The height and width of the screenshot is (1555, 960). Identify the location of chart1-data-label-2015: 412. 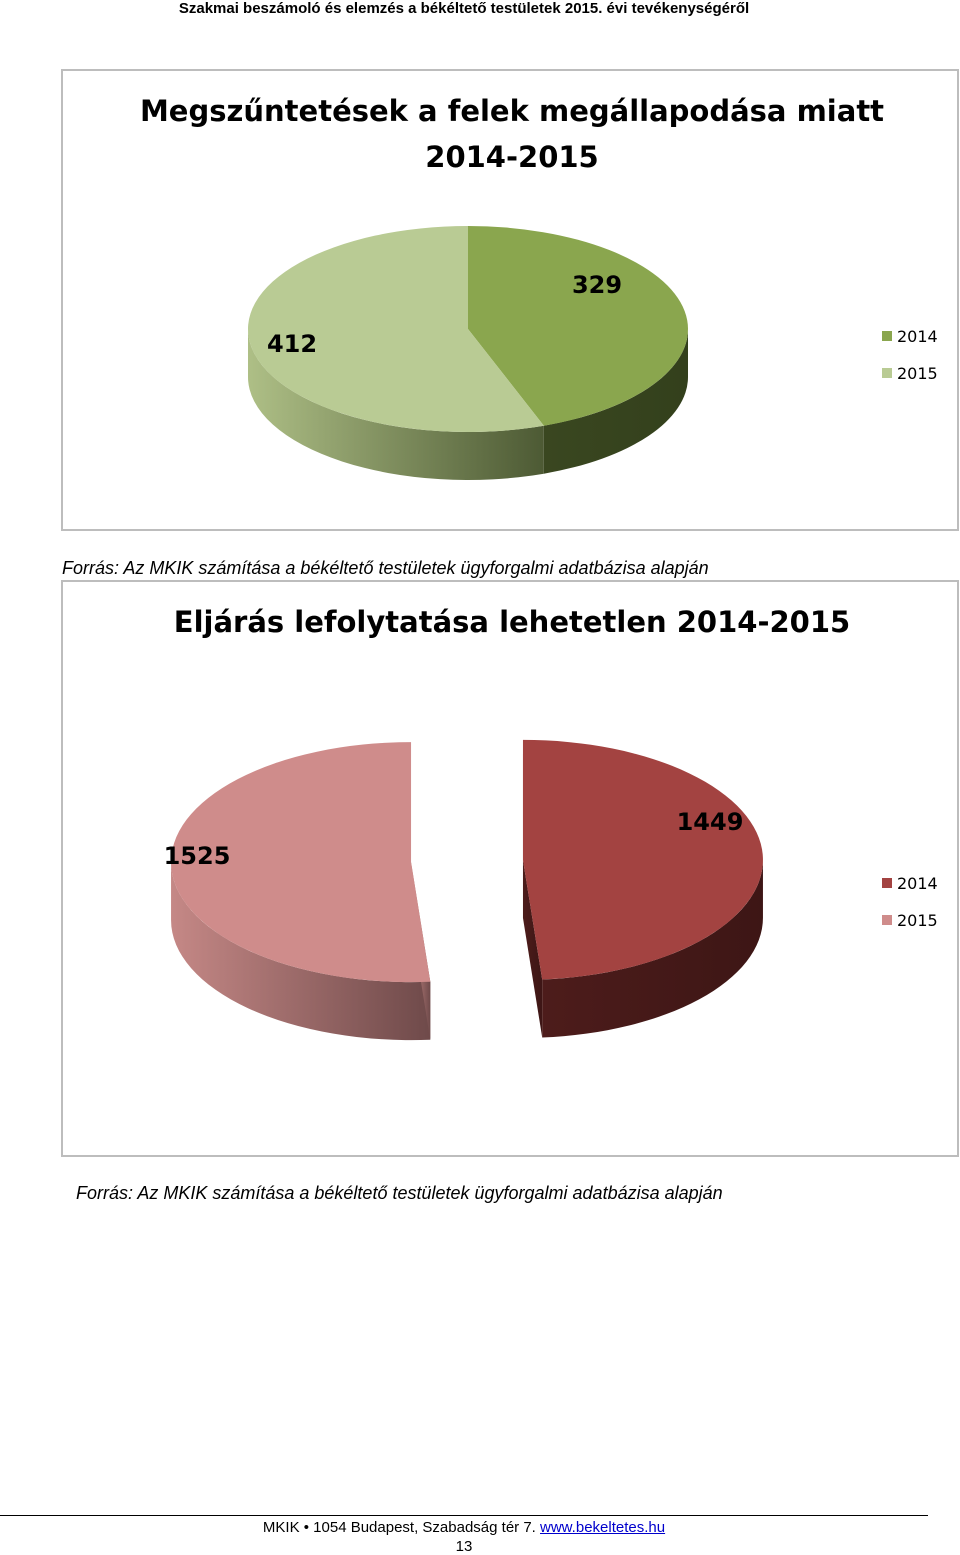
(292, 344).